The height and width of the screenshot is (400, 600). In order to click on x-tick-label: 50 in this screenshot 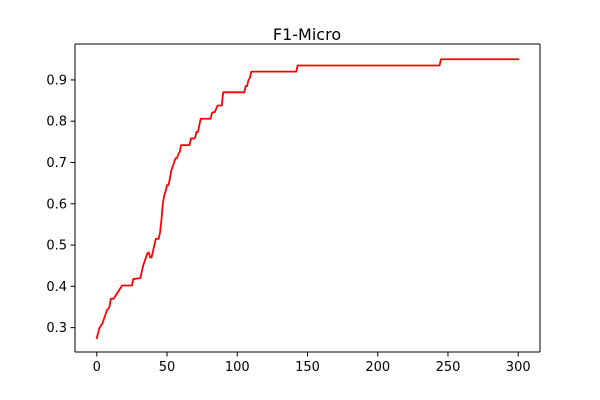, I will do `click(167, 367)`.